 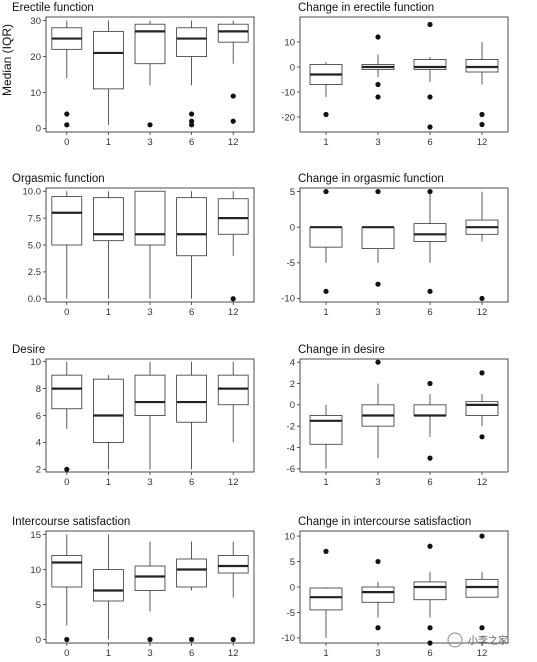 What do you see at coordinates (288, 638) in the screenshot?
I see `y-tick-label: -10` at bounding box center [288, 638].